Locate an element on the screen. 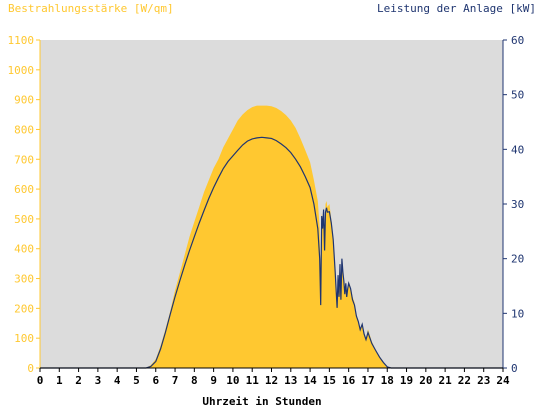 This screenshot has width=544, height=408. right-tick-label: 60 is located at coordinates (517, 40).